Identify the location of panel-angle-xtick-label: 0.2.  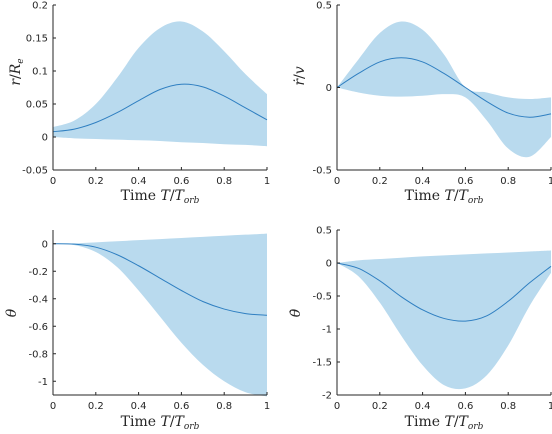
(96, 406).